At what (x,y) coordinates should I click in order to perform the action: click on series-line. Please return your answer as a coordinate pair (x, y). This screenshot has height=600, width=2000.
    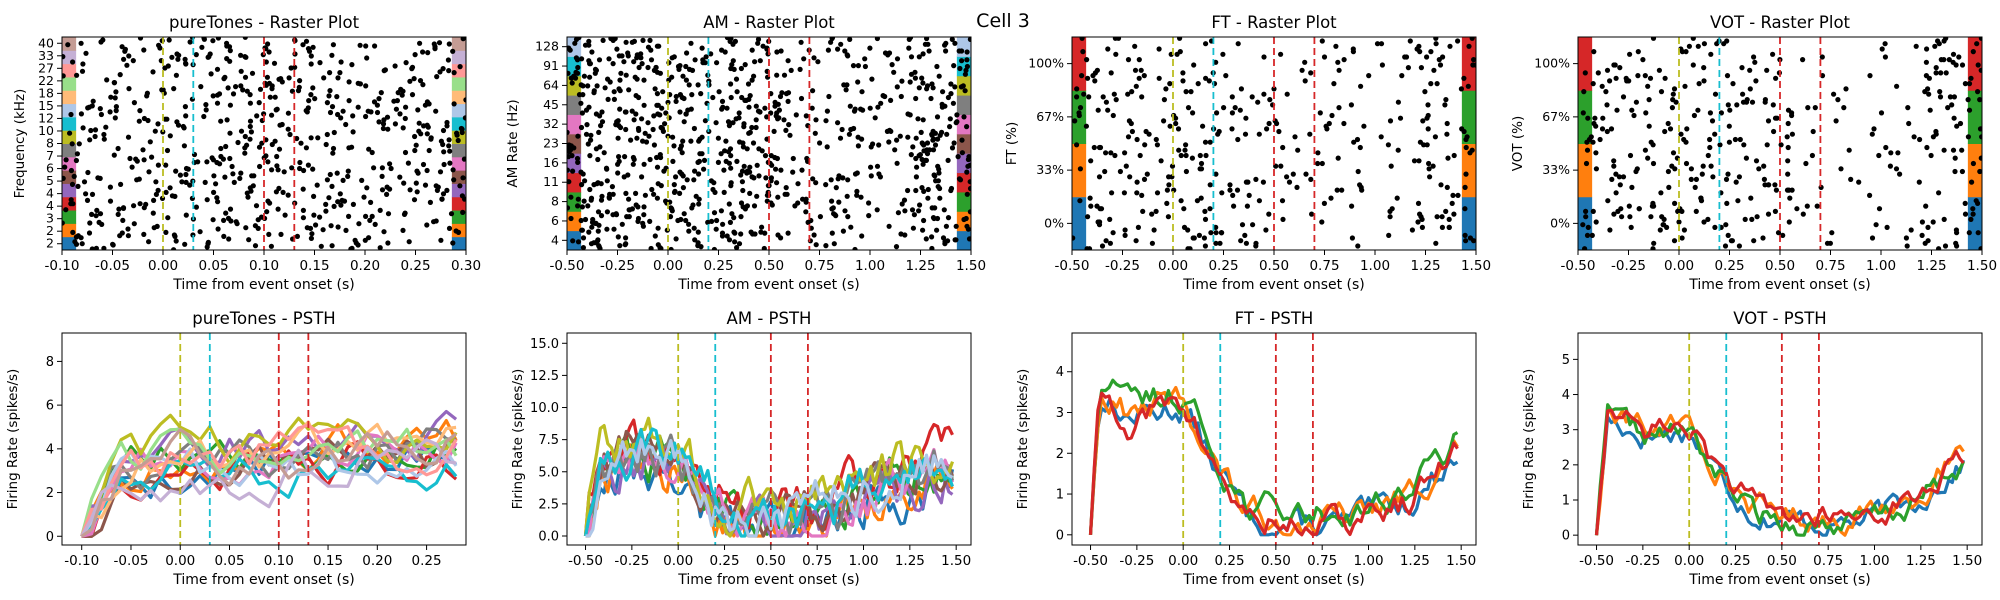
    Looking at the image, I should click on (769, 488).